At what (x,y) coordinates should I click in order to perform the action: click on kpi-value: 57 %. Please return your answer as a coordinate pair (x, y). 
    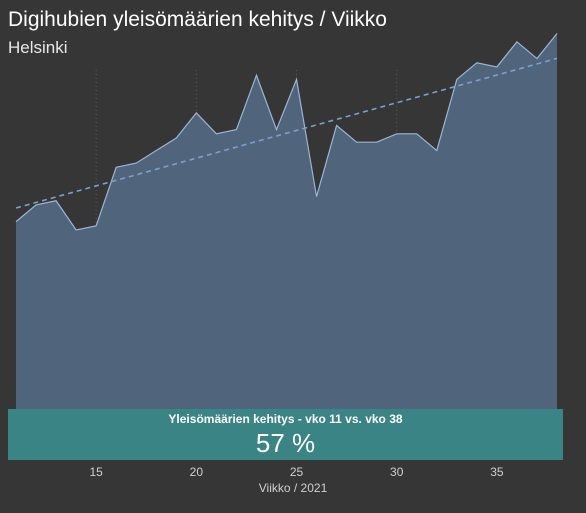
    Looking at the image, I should click on (285, 443).